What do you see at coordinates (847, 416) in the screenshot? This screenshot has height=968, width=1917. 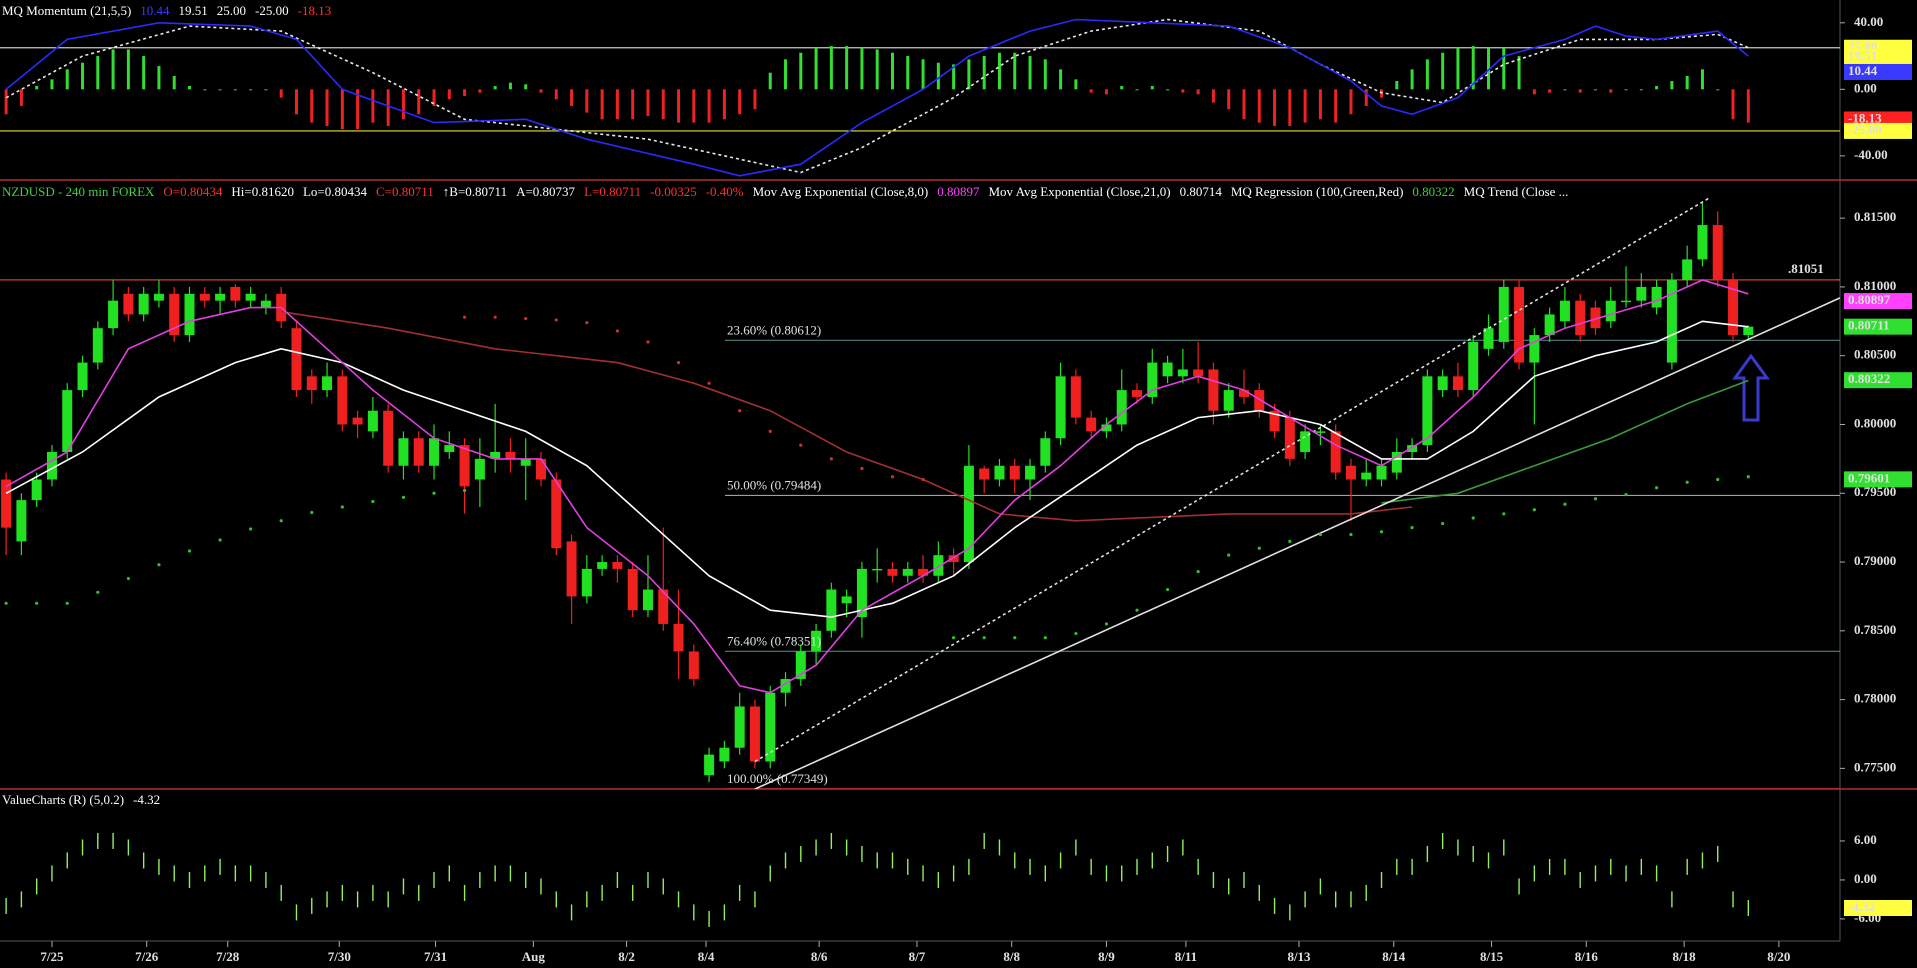 I see `indicator-line` at bounding box center [847, 416].